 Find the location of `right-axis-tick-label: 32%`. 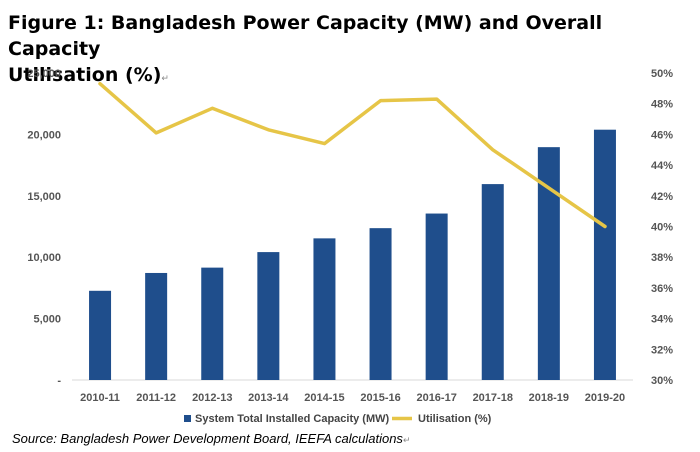

right-axis-tick-label: 32% is located at coordinates (662, 350).